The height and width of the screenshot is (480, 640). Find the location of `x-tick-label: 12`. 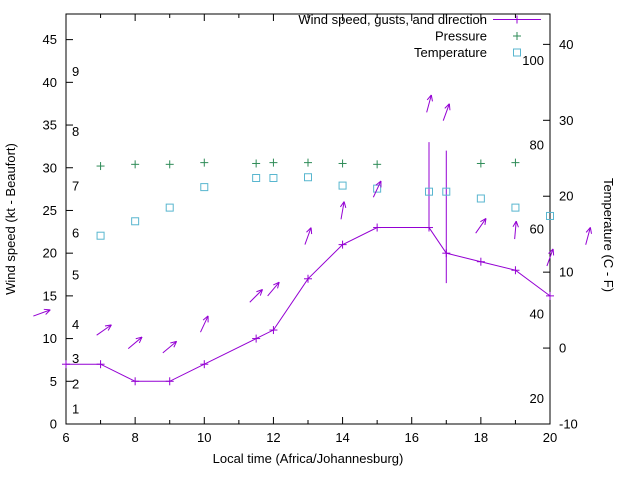

x-tick-label: 12 is located at coordinates (273, 437).